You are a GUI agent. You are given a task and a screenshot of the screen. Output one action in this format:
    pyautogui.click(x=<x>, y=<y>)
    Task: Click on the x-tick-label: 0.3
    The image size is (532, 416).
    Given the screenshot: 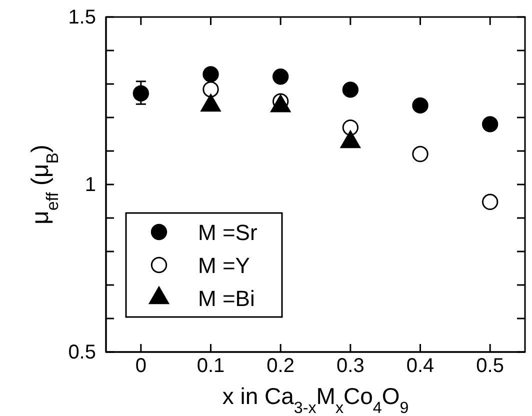 What is the action you would take?
    pyautogui.click(x=350, y=366)
    